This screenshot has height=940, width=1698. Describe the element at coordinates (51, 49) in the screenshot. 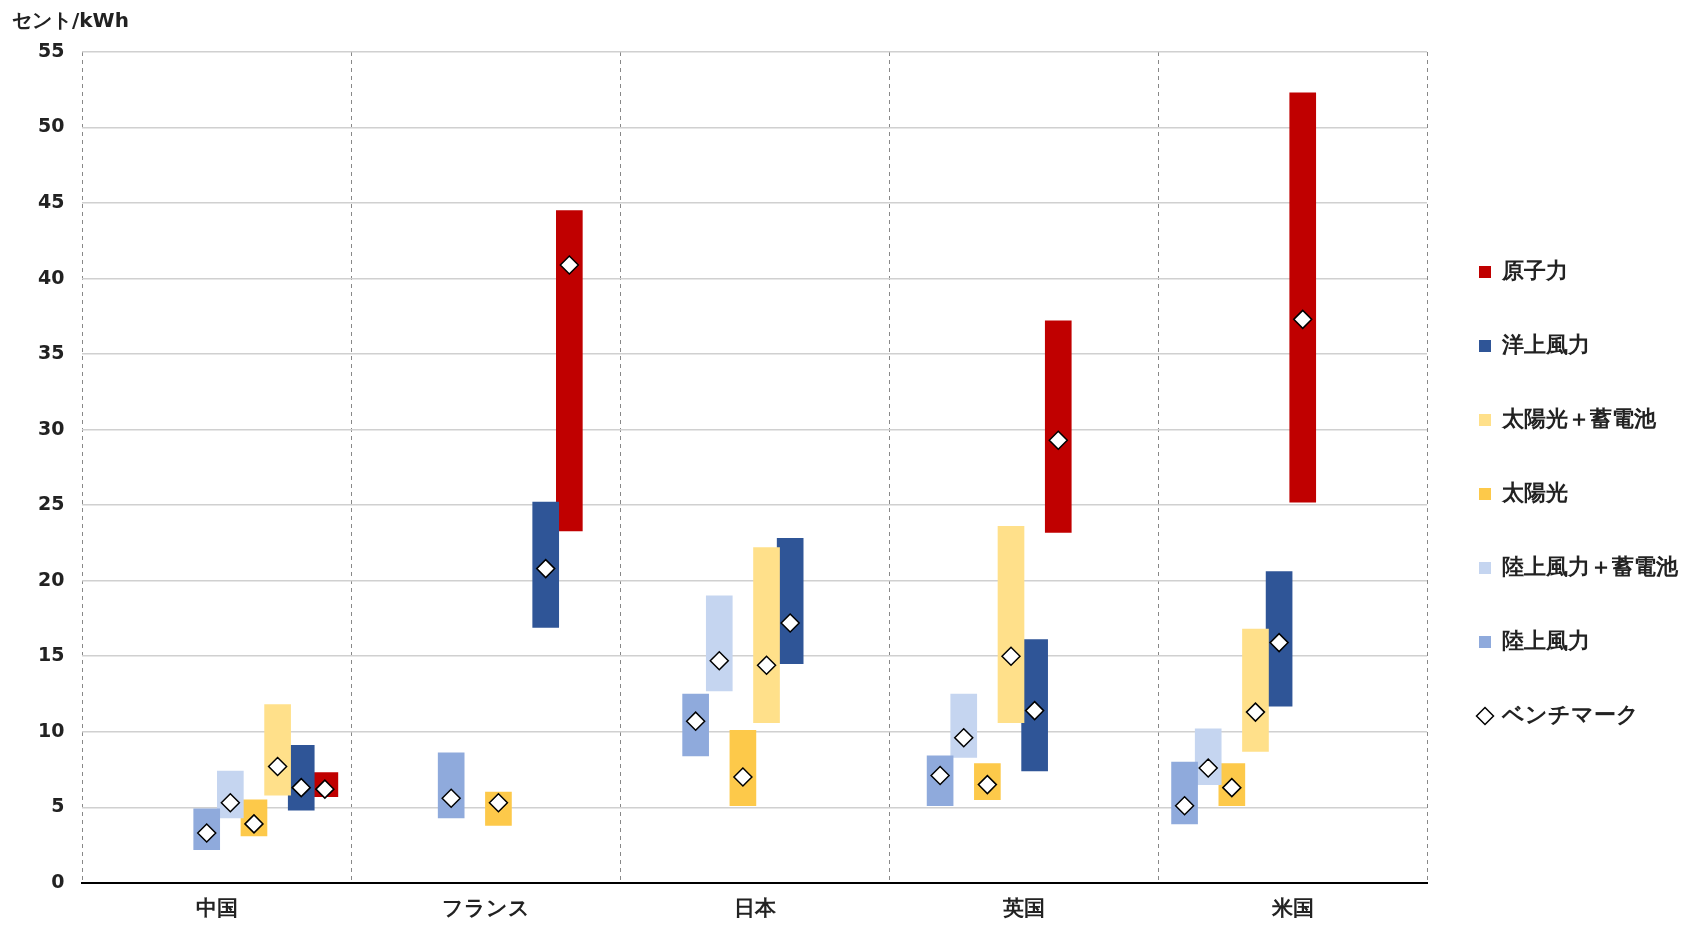

I see `y-tick-label: 55` at that location.